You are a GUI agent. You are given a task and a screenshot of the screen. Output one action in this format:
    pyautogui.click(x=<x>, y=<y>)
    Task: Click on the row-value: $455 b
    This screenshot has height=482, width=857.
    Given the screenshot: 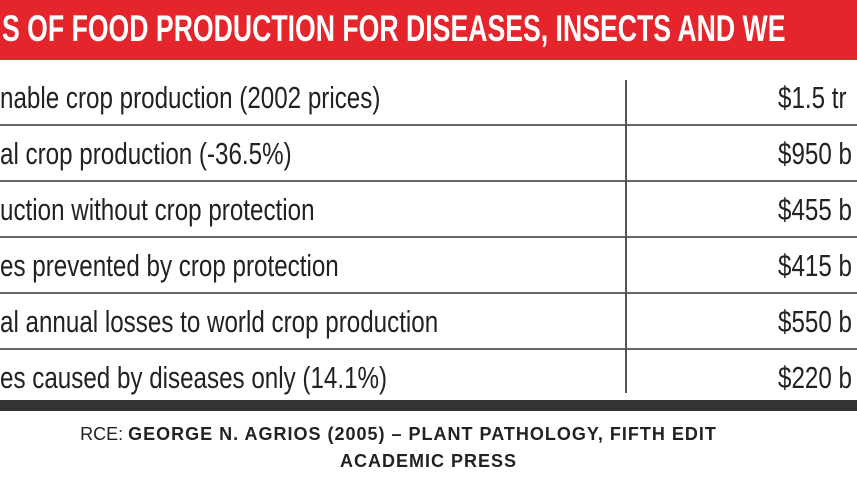 What is the action you would take?
    pyautogui.click(x=815, y=209)
    